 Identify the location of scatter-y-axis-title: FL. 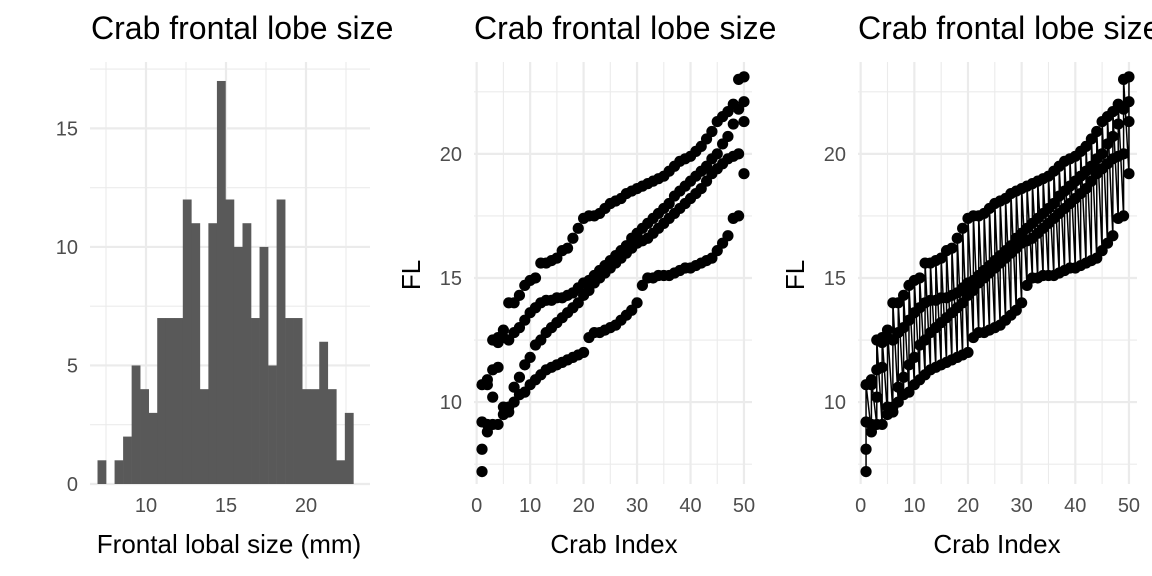
(411, 275).